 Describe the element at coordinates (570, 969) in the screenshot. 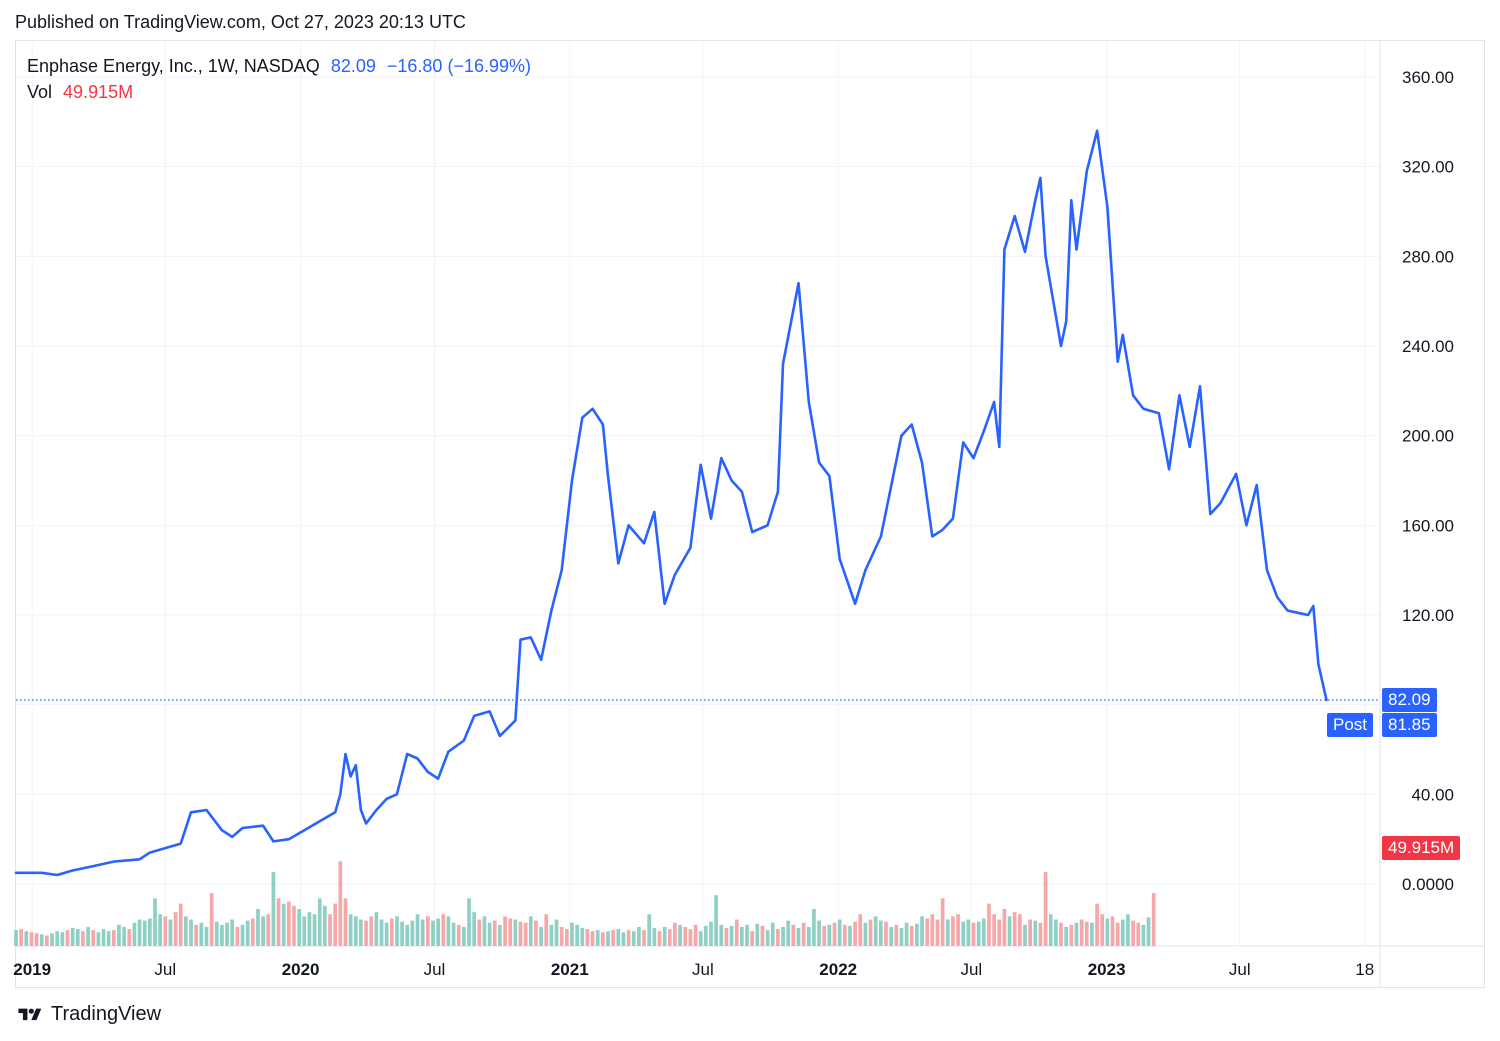

I see `x-tick-label: 2021` at that location.